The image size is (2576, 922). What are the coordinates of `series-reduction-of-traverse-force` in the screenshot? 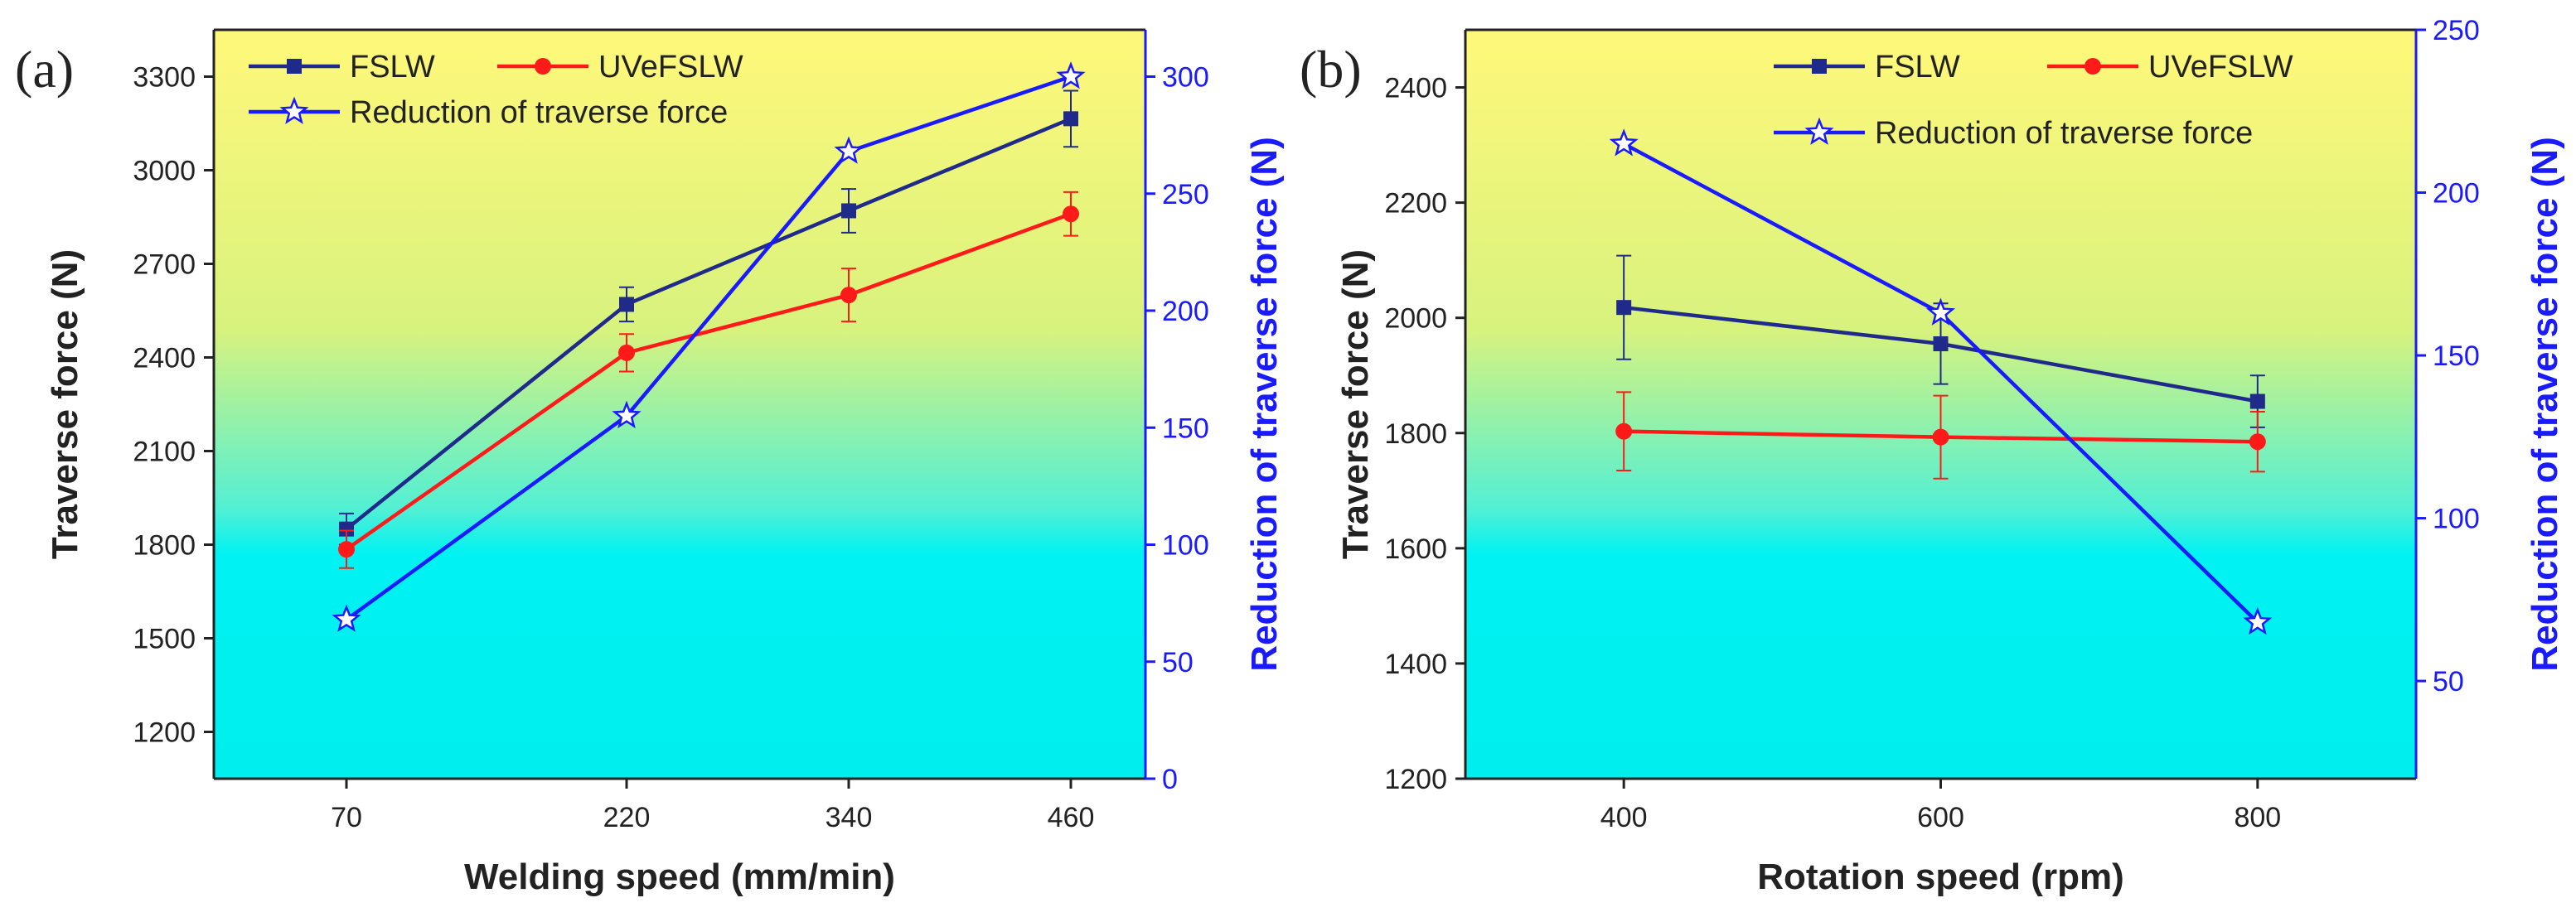 It's located at (1941, 381).